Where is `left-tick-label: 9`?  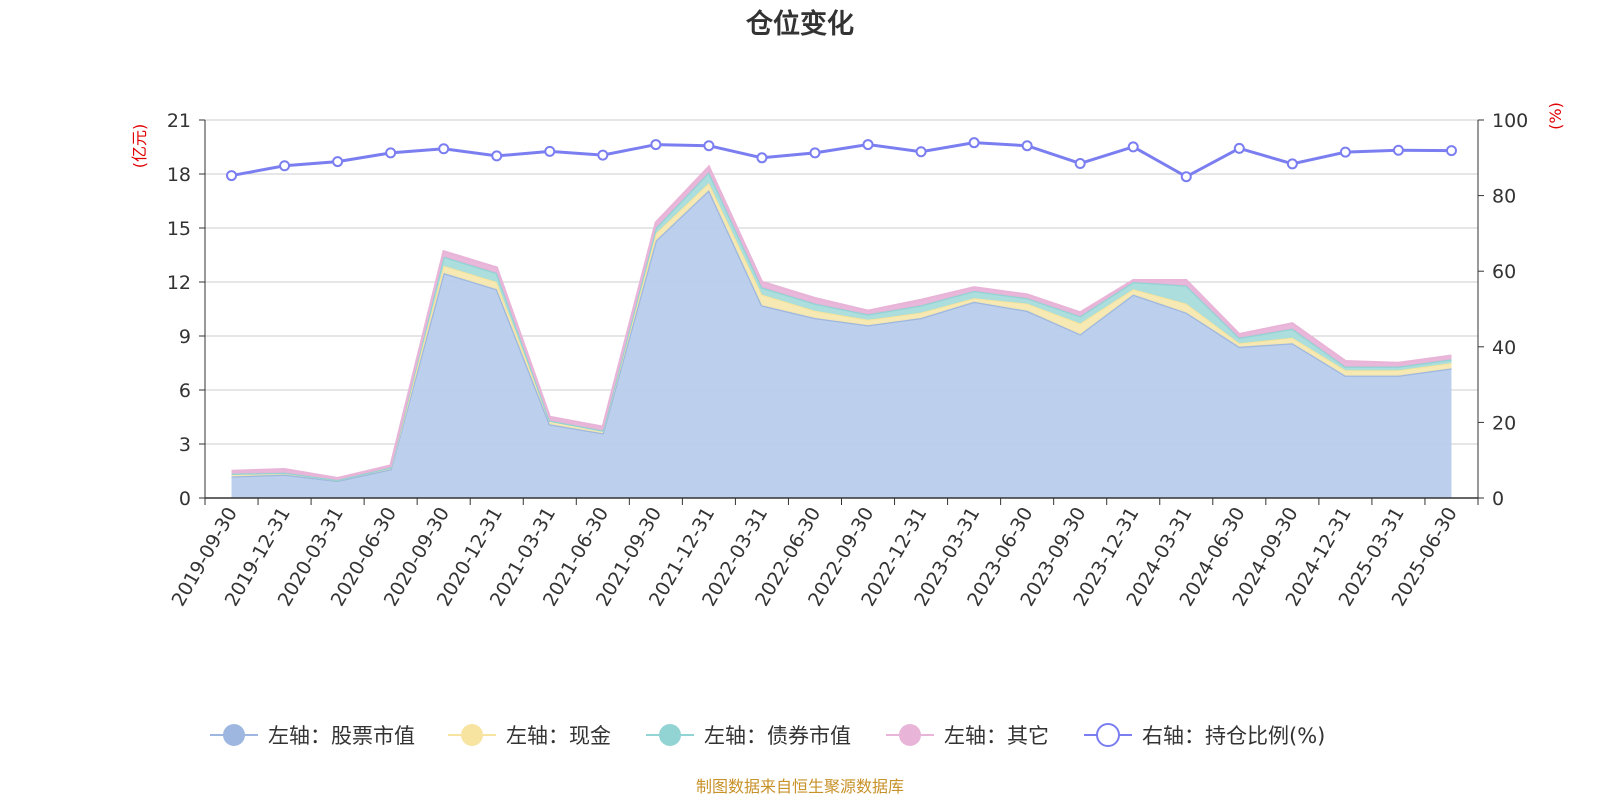
left-tick-label: 9 is located at coordinates (185, 337).